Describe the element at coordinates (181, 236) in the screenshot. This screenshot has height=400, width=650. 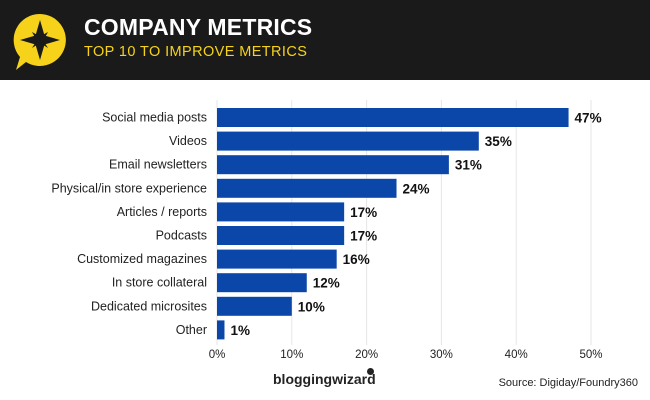
I see `category-label: Podcasts` at that location.